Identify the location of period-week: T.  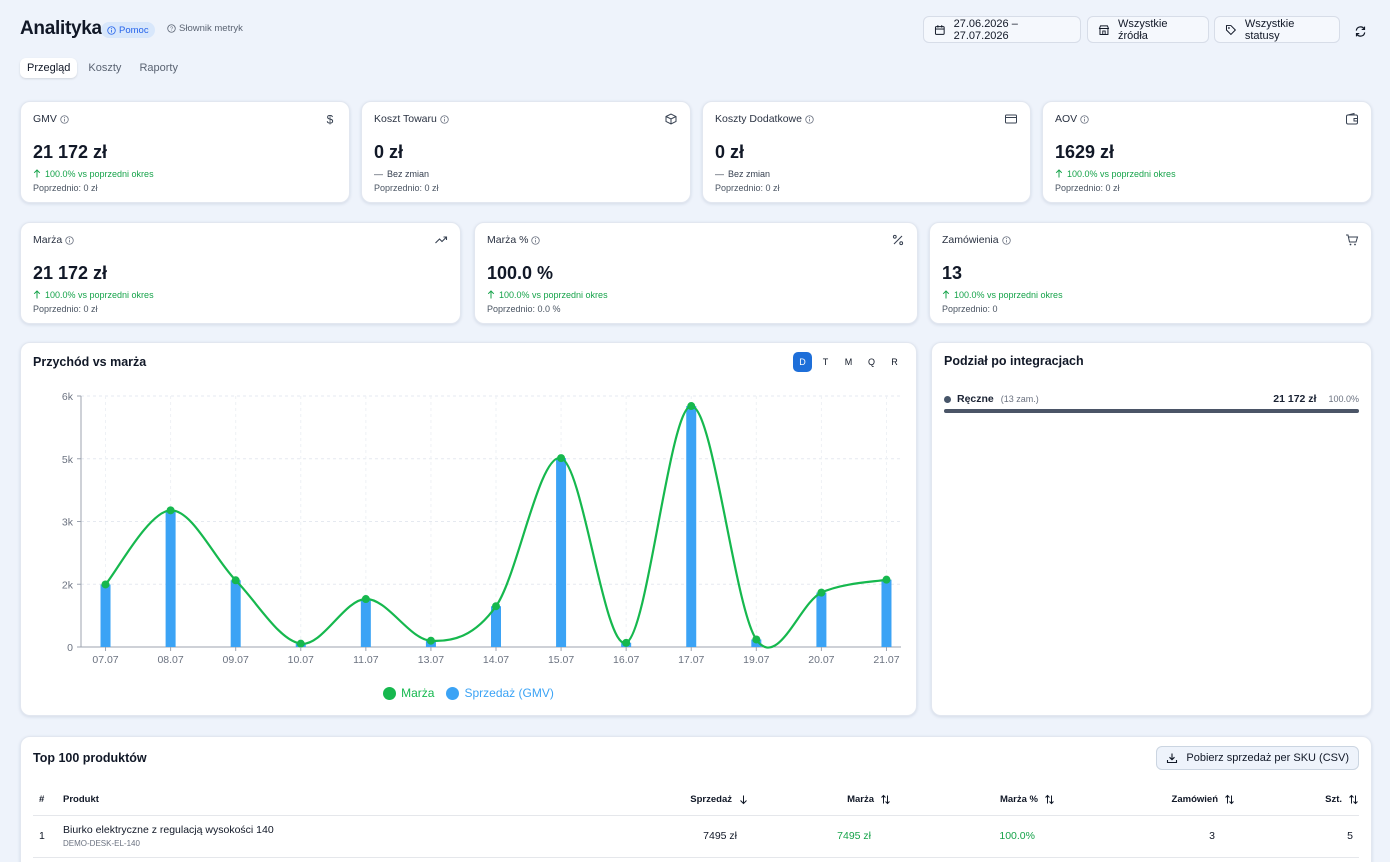
(825, 362).